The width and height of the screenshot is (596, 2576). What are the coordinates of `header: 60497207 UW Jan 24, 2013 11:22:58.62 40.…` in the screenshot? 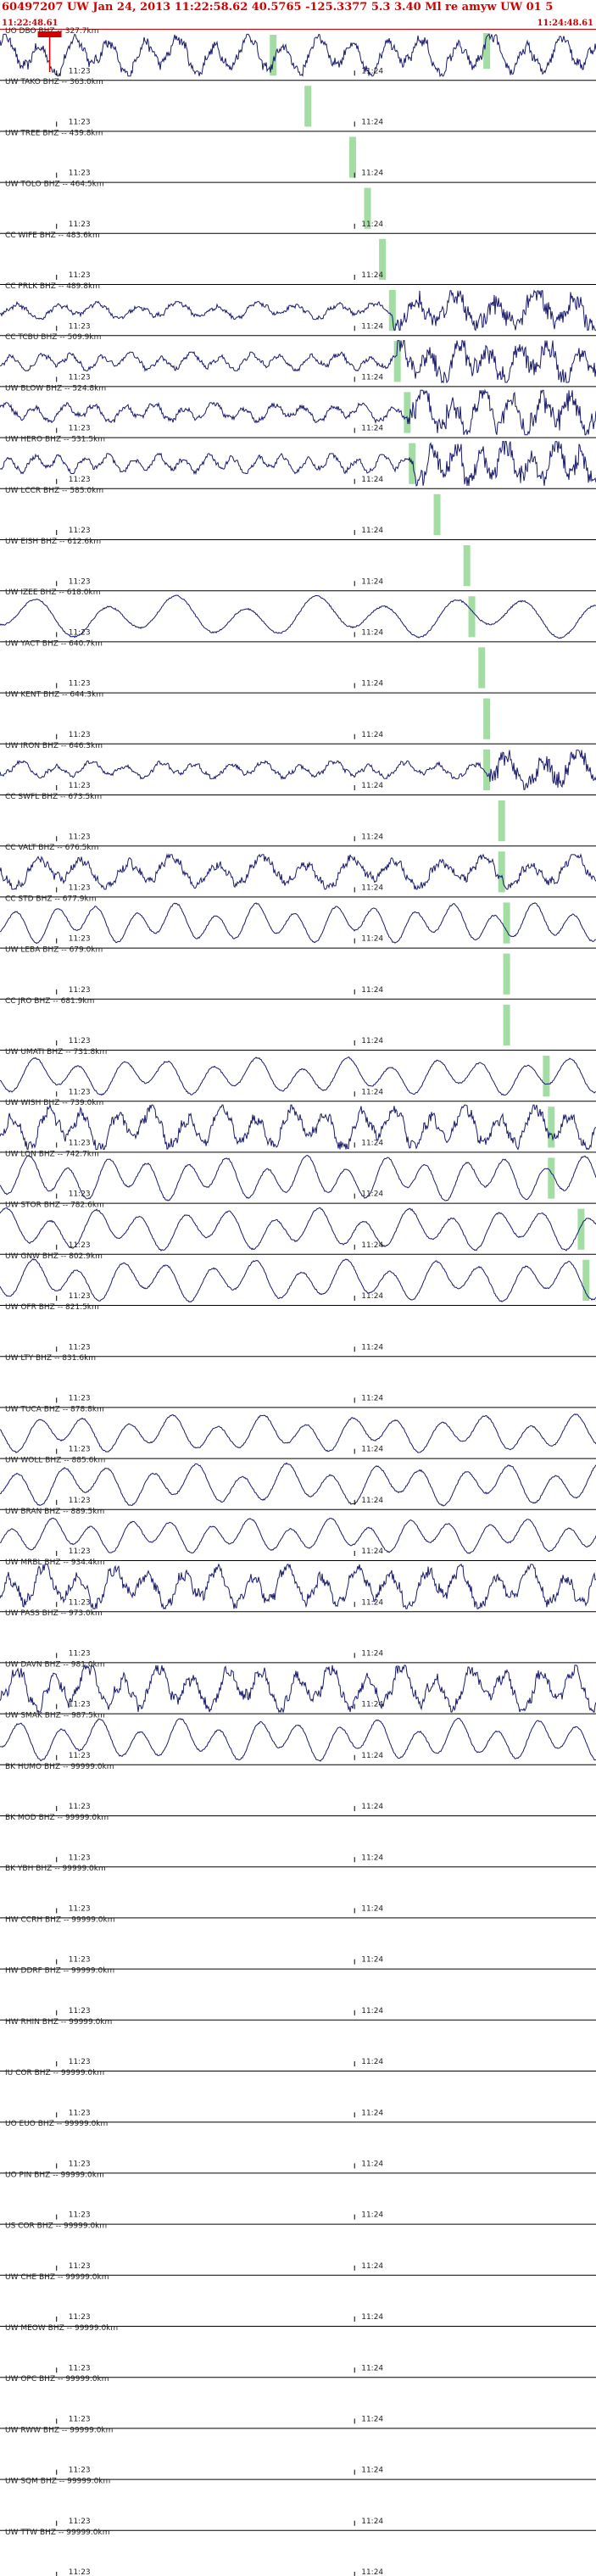 It's located at (298, 17).